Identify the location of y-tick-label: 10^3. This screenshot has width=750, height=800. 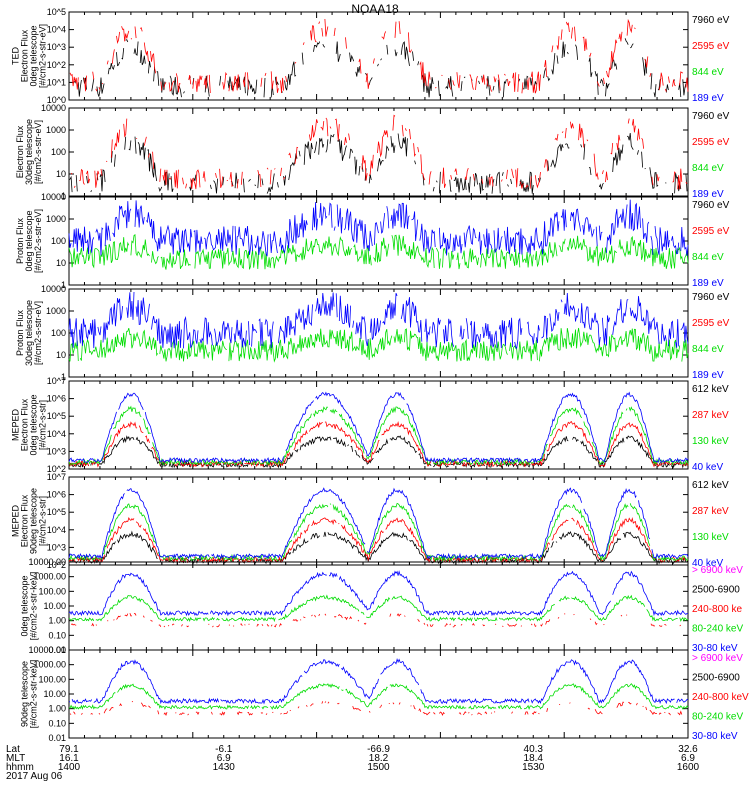
(56, 547).